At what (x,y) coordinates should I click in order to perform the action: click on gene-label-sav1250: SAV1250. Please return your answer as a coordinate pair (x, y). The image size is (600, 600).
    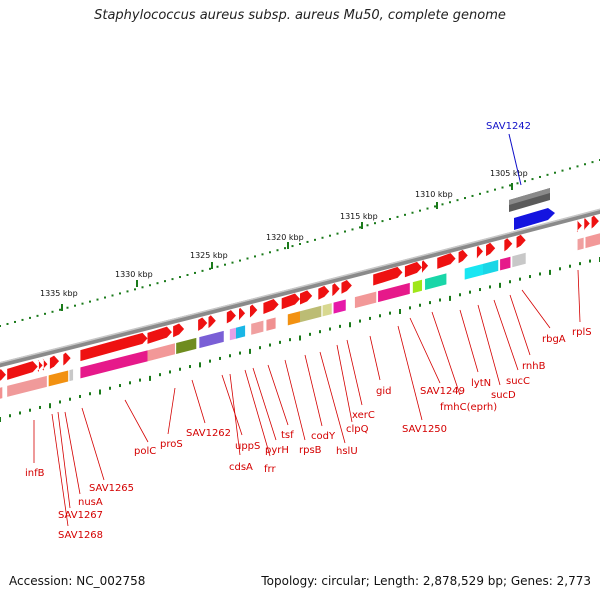
    Looking at the image, I should click on (424, 429).